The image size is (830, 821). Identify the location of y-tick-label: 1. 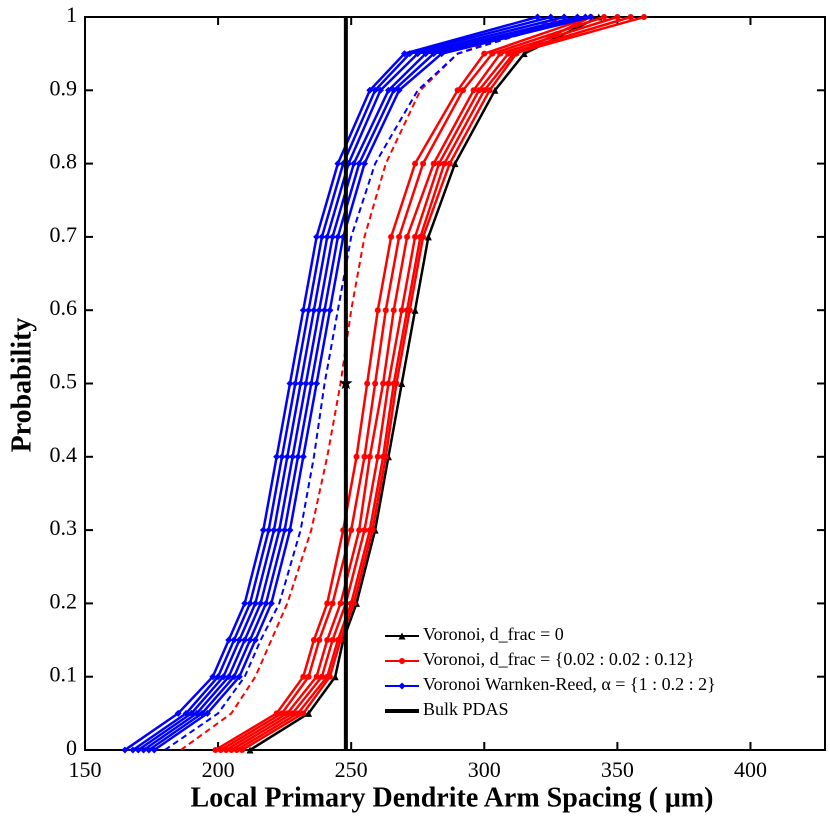
(71, 14).